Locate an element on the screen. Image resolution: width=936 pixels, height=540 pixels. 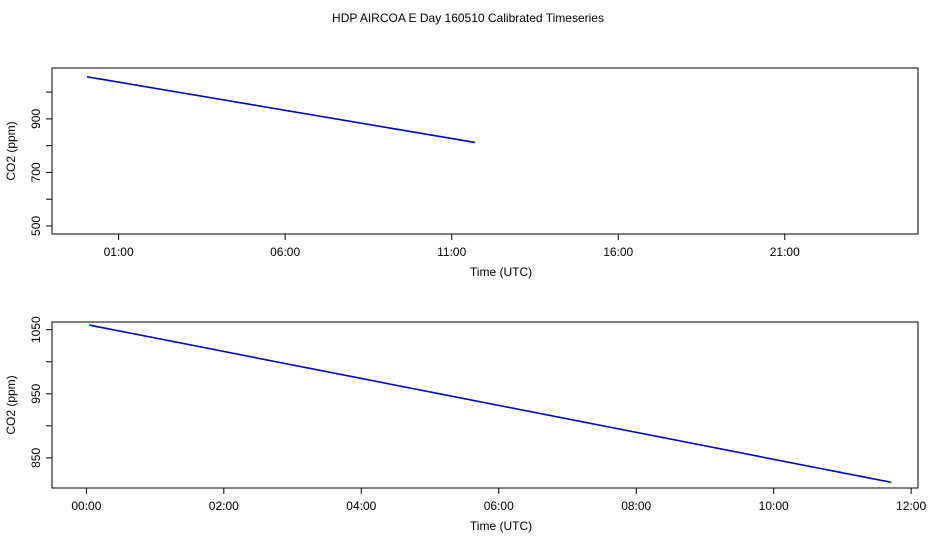
y-tick-label: 1050 is located at coordinates (36, 329).